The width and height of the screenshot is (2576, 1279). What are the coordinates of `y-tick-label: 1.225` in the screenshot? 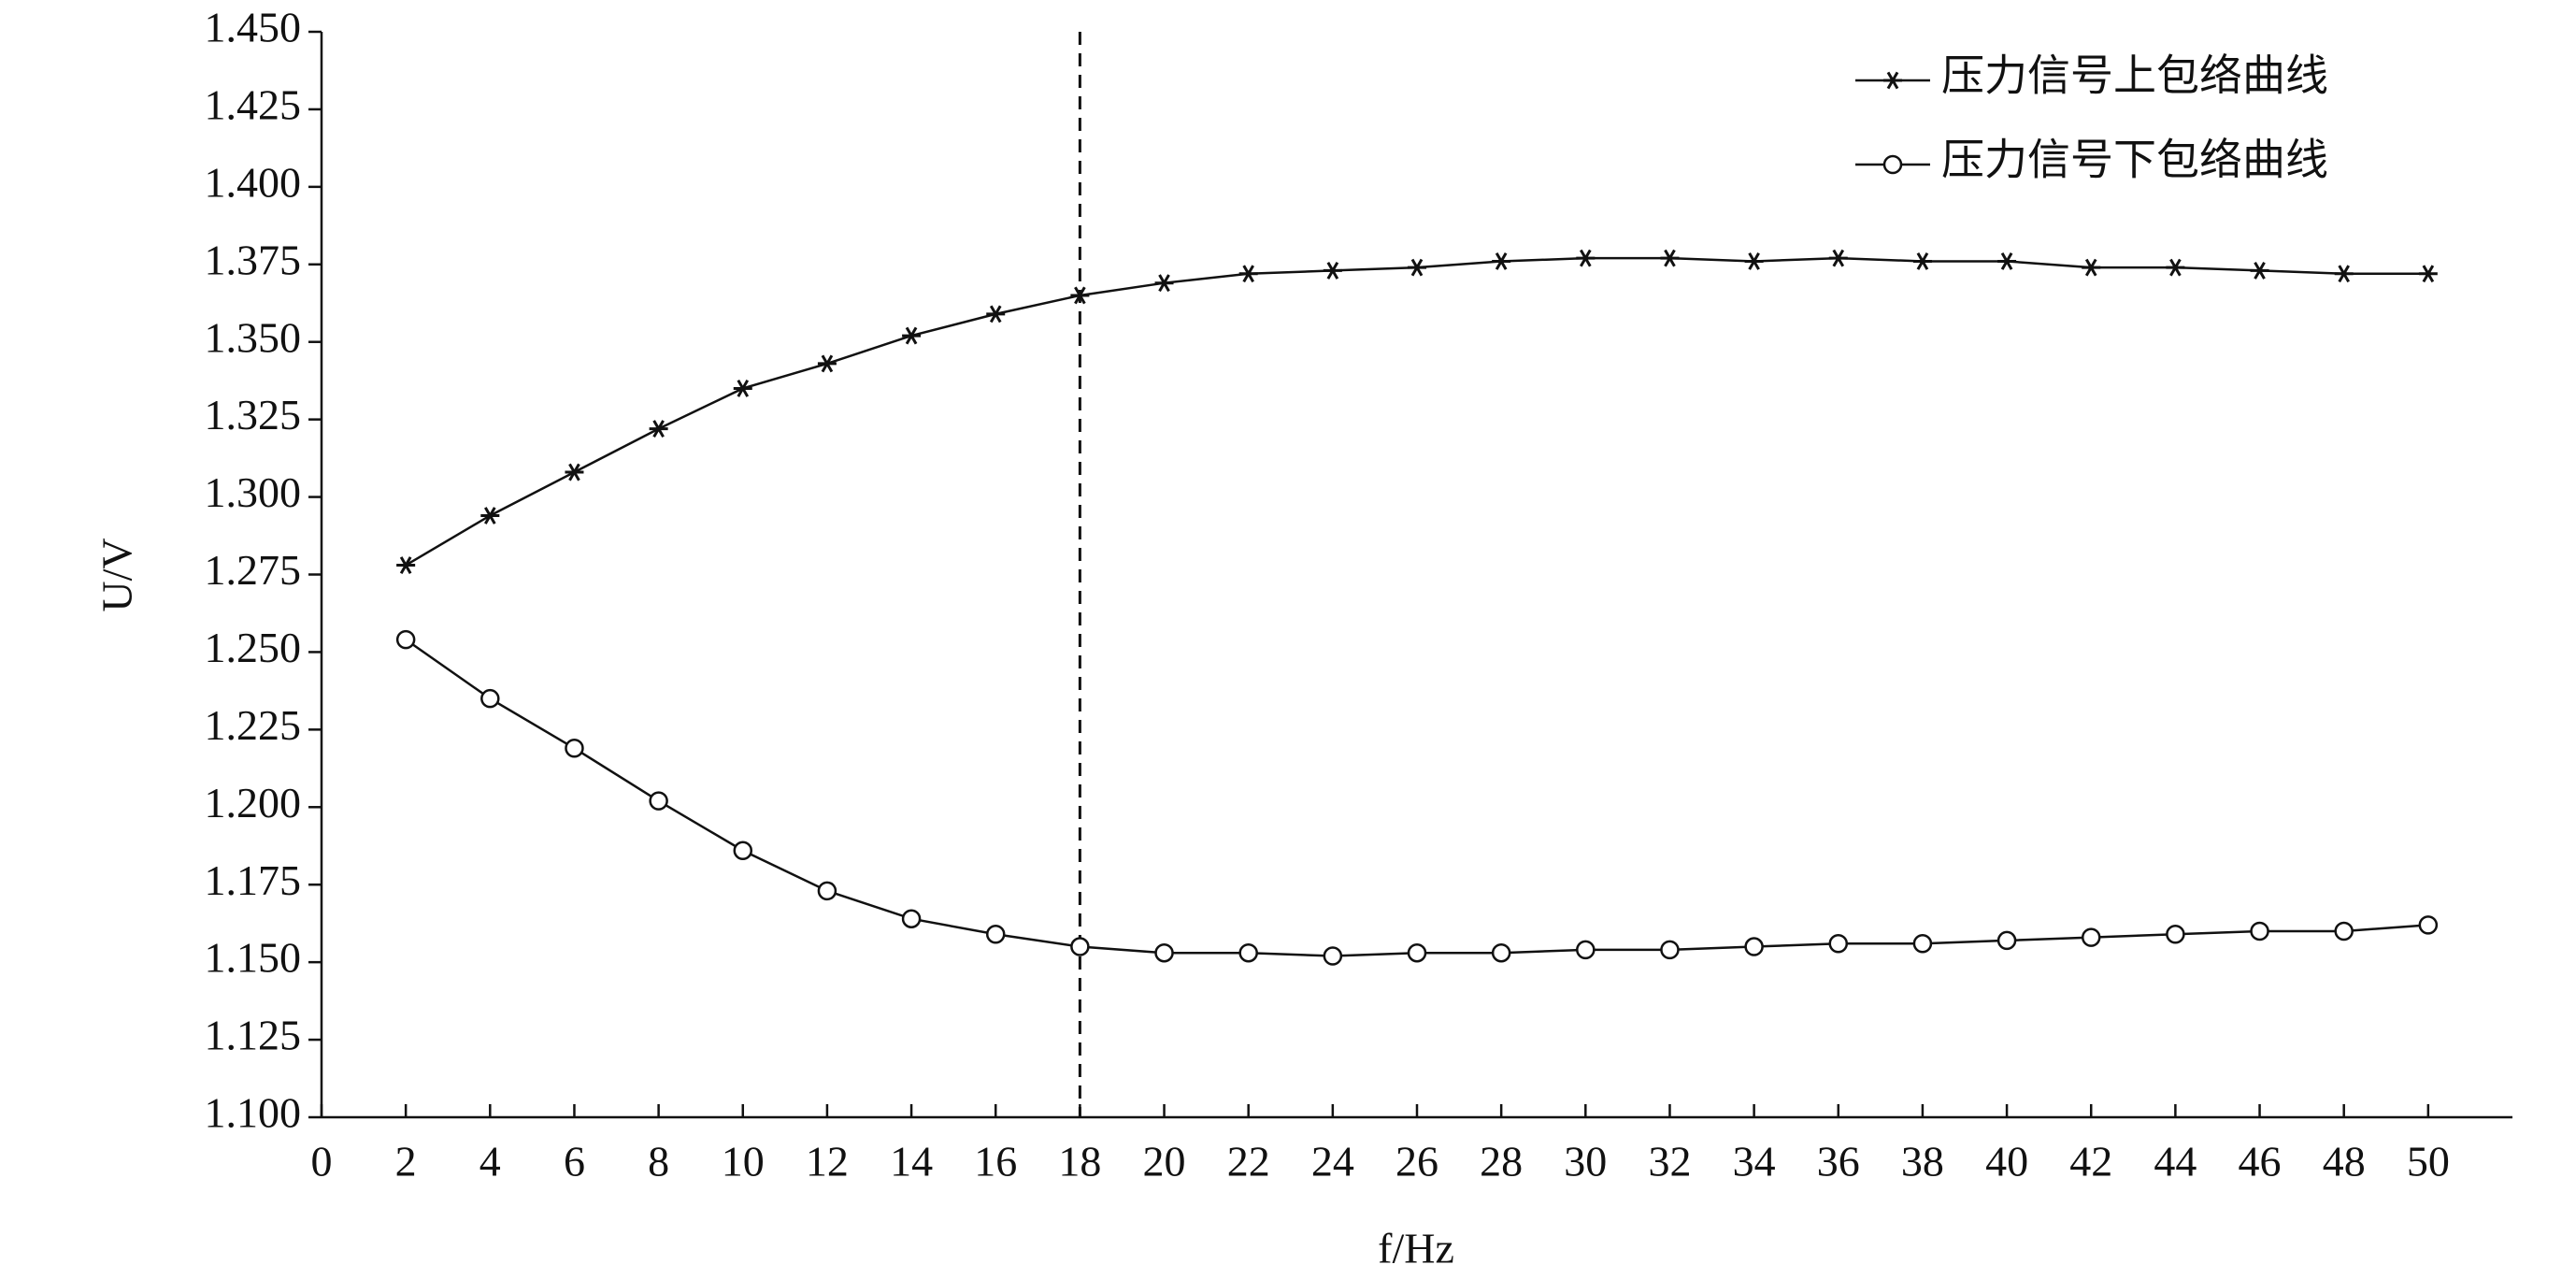 It's located at (253, 725).